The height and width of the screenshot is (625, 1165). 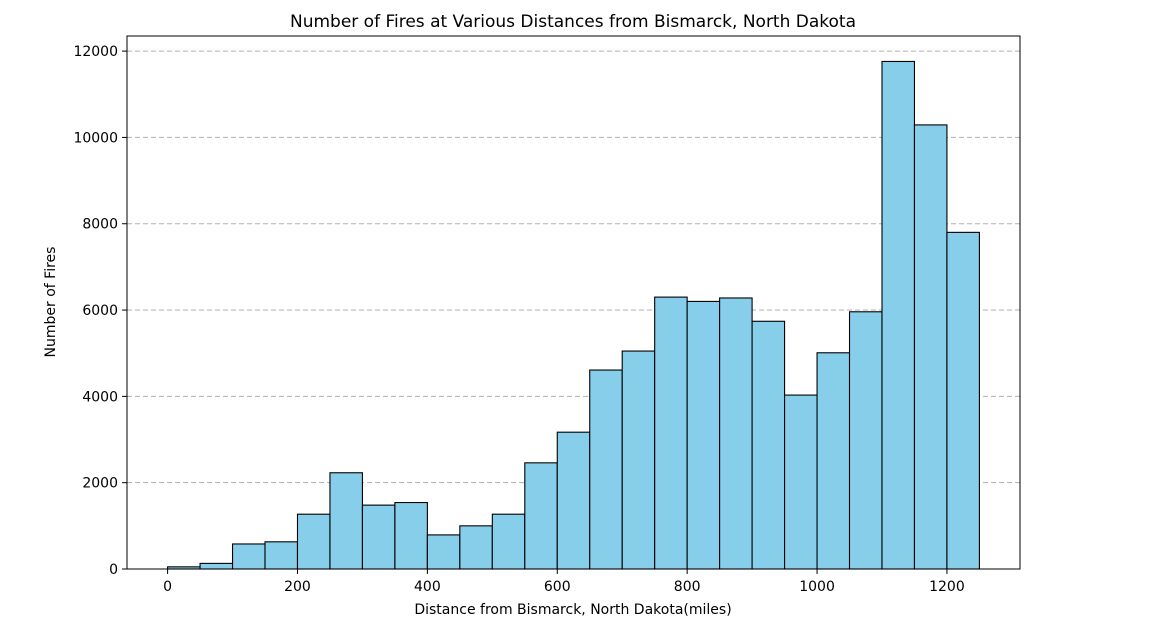 What do you see at coordinates (100, 484) in the screenshot?
I see `y-tick-label-2000: 2000` at bounding box center [100, 484].